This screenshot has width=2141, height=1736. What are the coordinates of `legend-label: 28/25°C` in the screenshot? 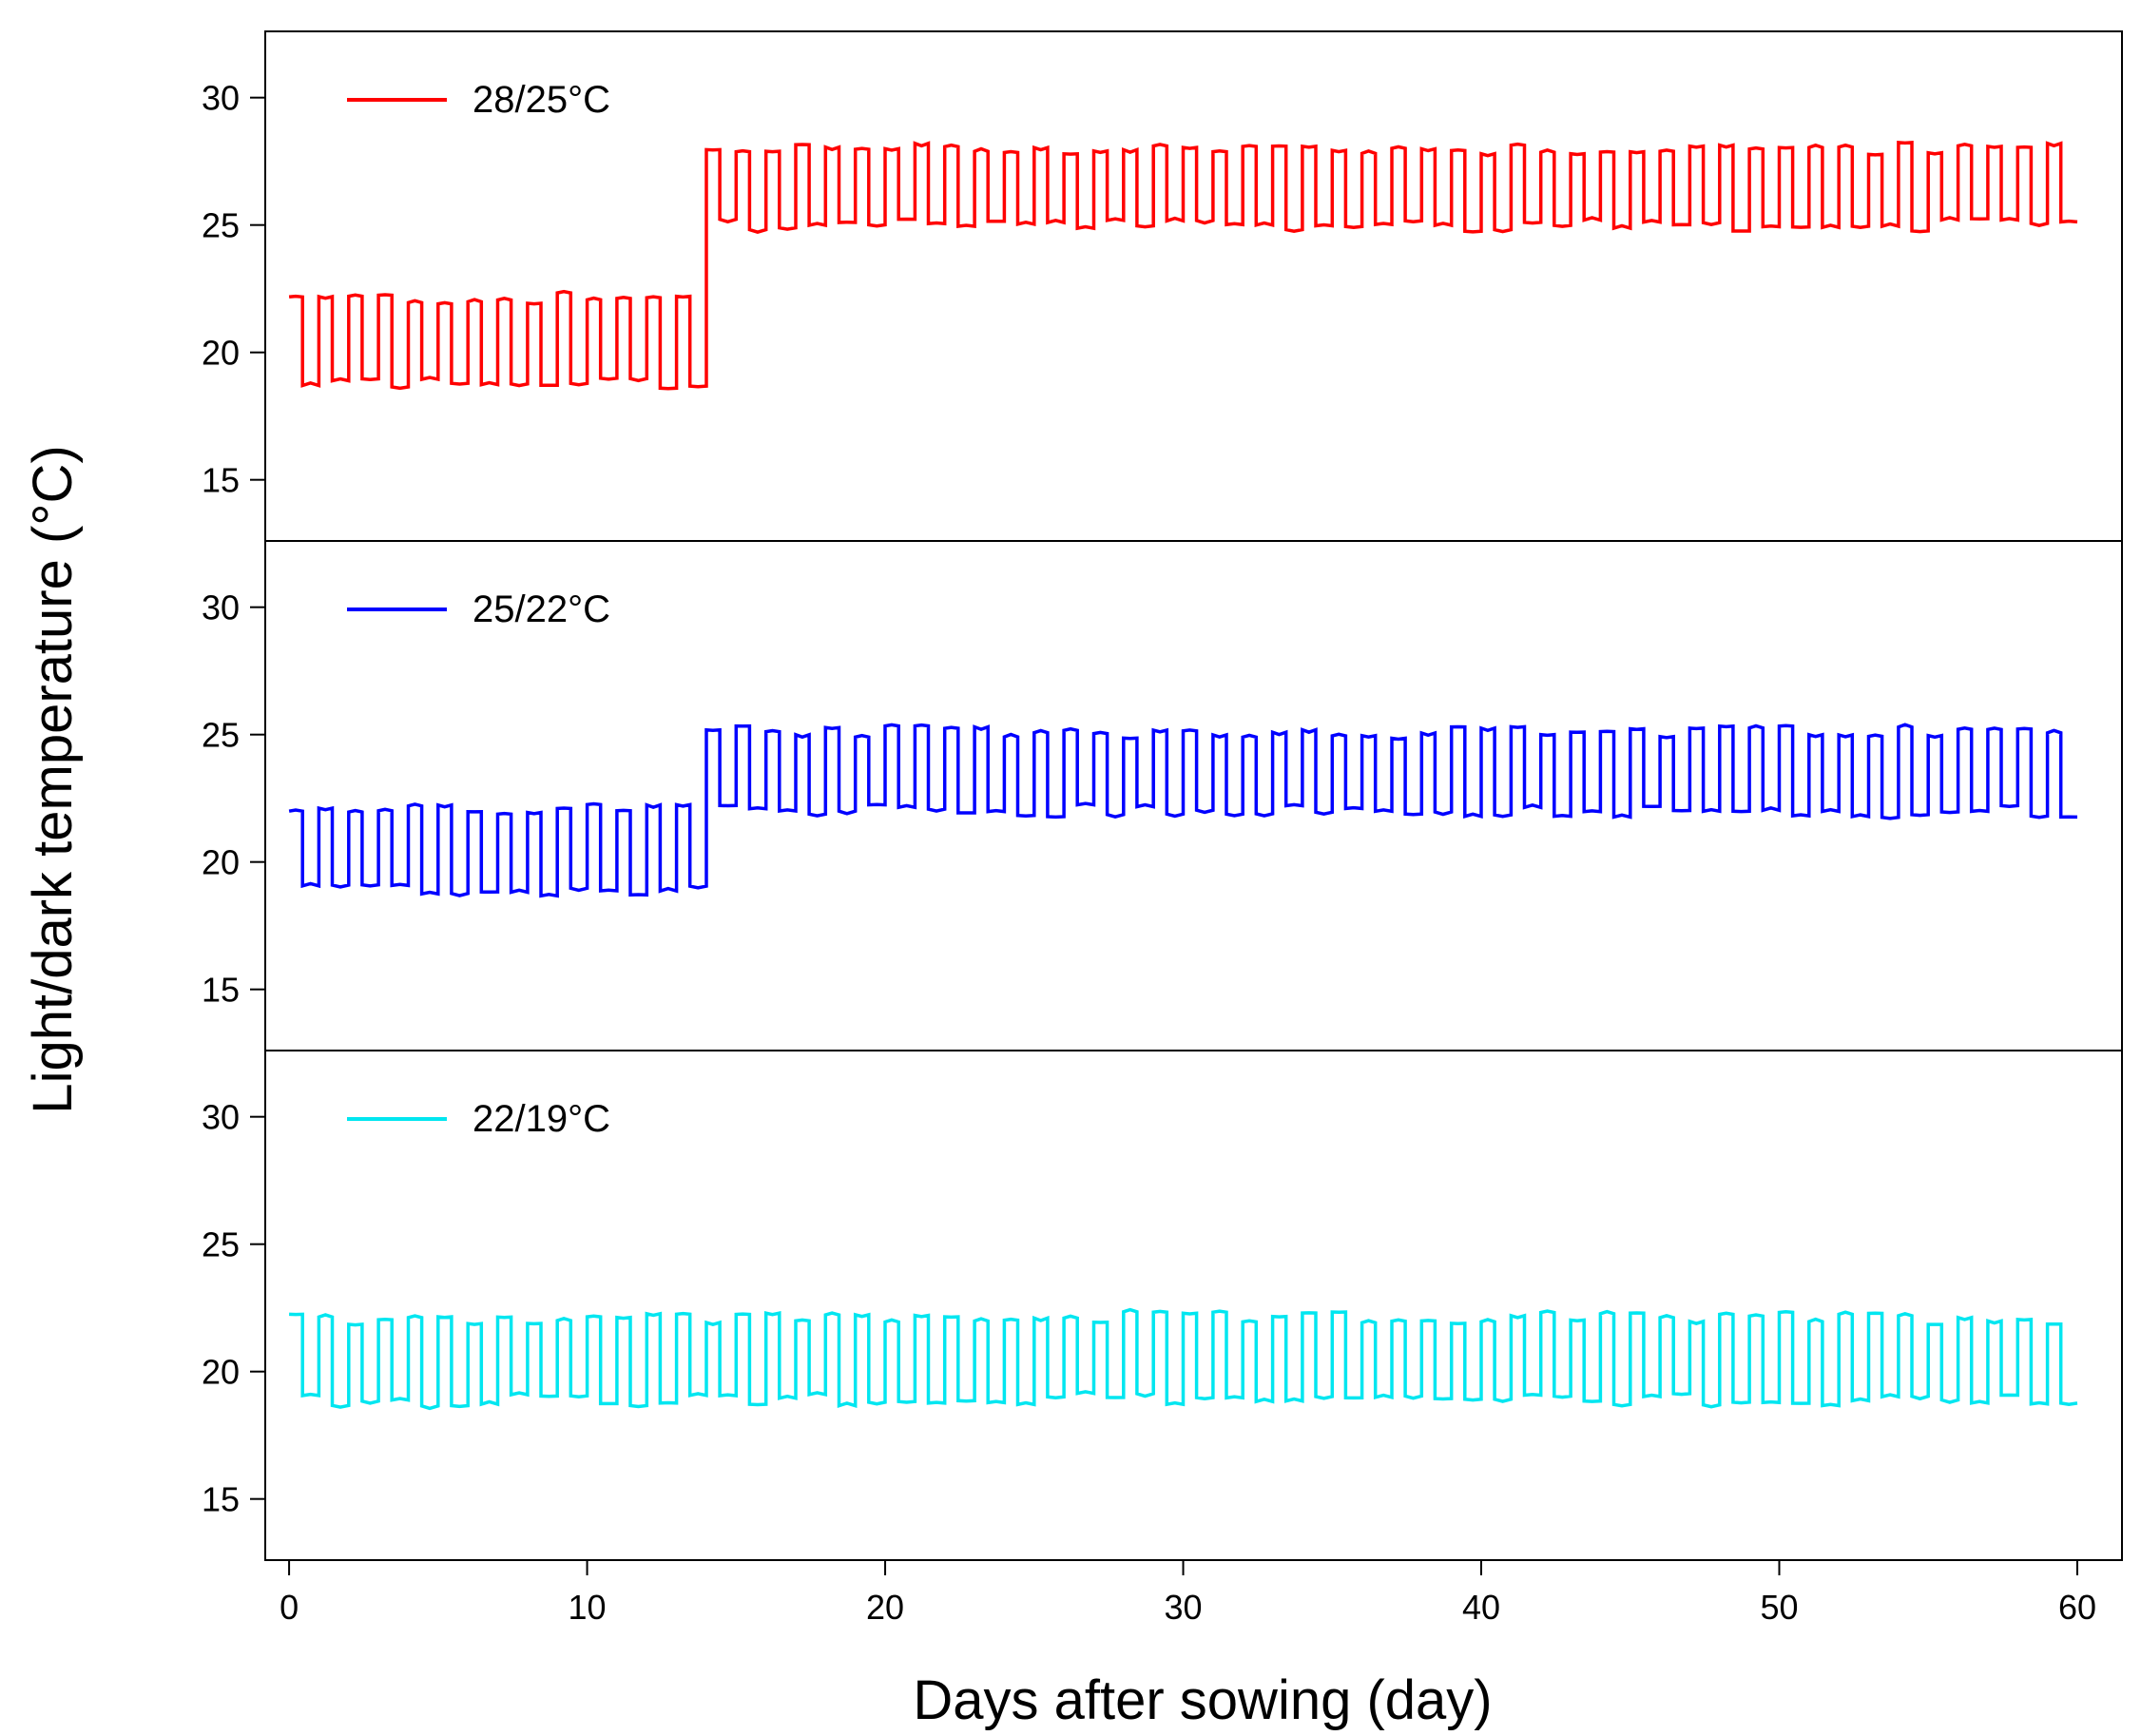 It's located at (541, 100).